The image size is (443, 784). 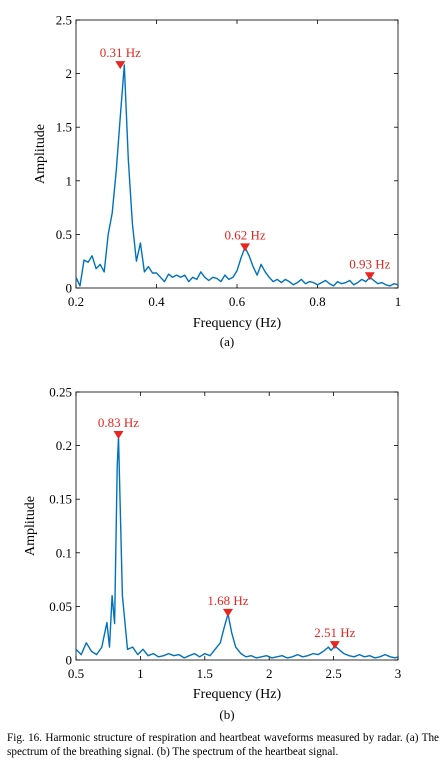 What do you see at coordinates (40, 154) in the screenshot?
I see `panel-a-y-axis-label: Amplitude` at bounding box center [40, 154].